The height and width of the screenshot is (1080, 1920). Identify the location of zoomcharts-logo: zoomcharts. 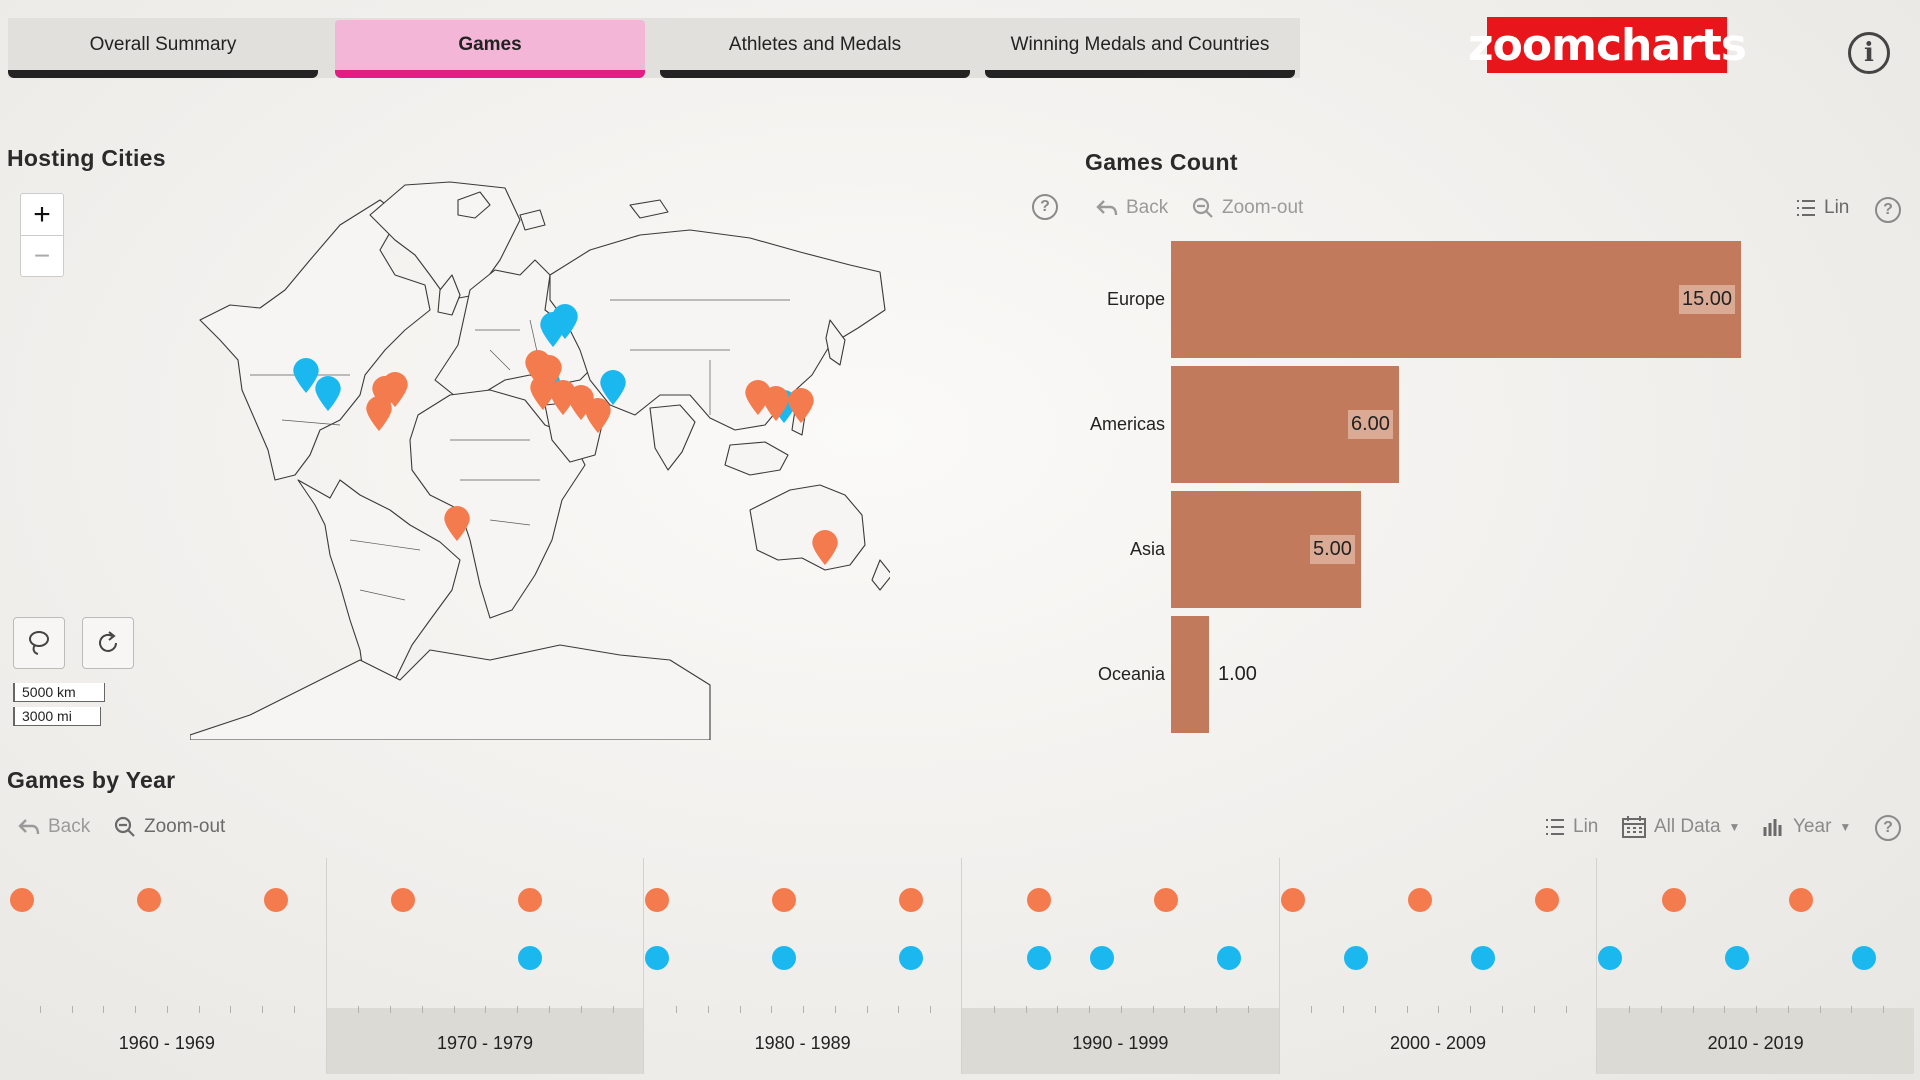
(1607, 45).